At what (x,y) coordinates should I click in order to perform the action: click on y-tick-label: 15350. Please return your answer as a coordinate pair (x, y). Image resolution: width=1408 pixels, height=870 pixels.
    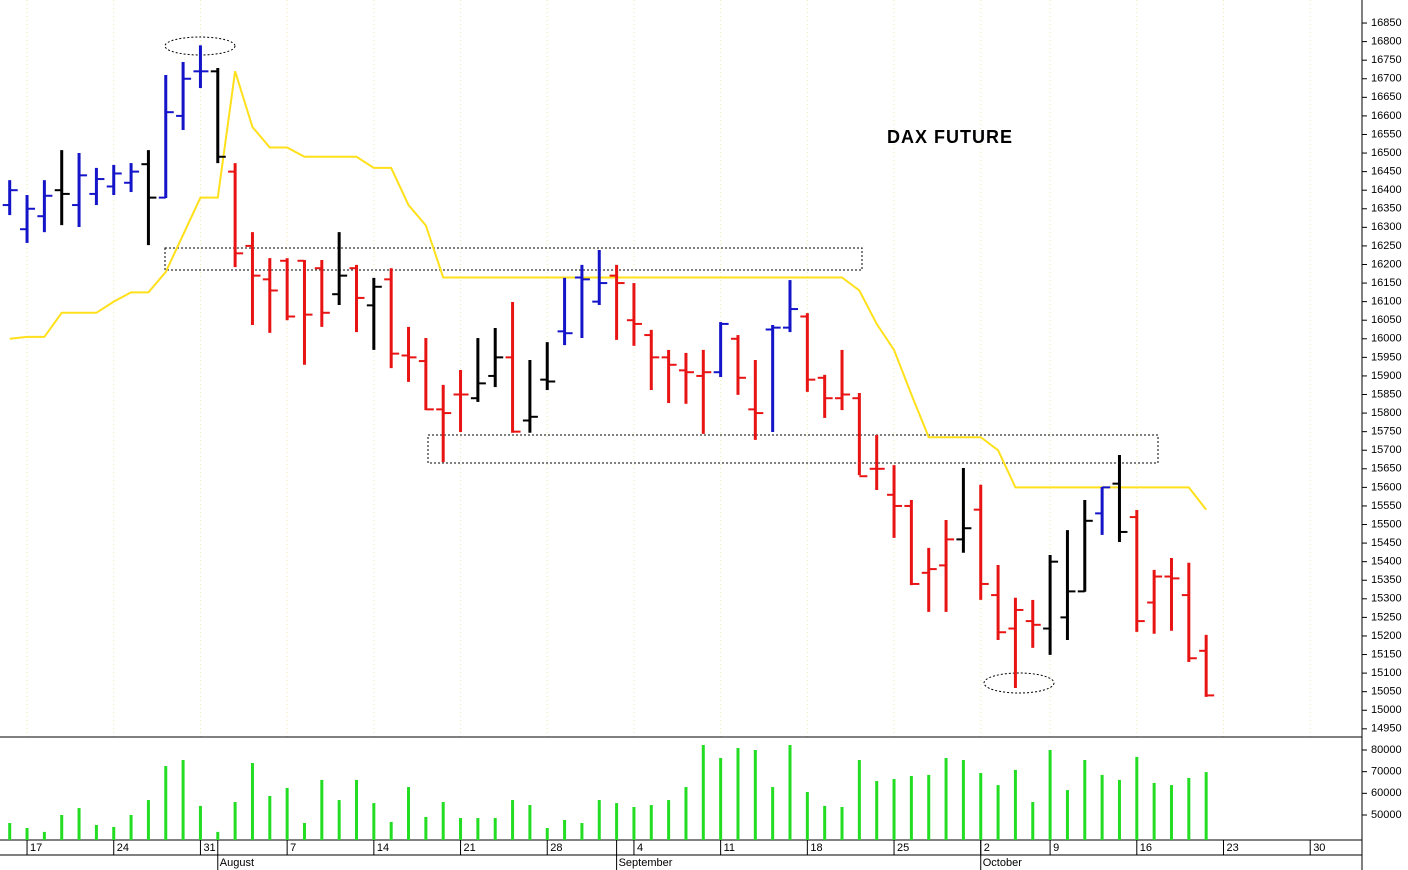
    Looking at the image, I should click on (1386, 580).